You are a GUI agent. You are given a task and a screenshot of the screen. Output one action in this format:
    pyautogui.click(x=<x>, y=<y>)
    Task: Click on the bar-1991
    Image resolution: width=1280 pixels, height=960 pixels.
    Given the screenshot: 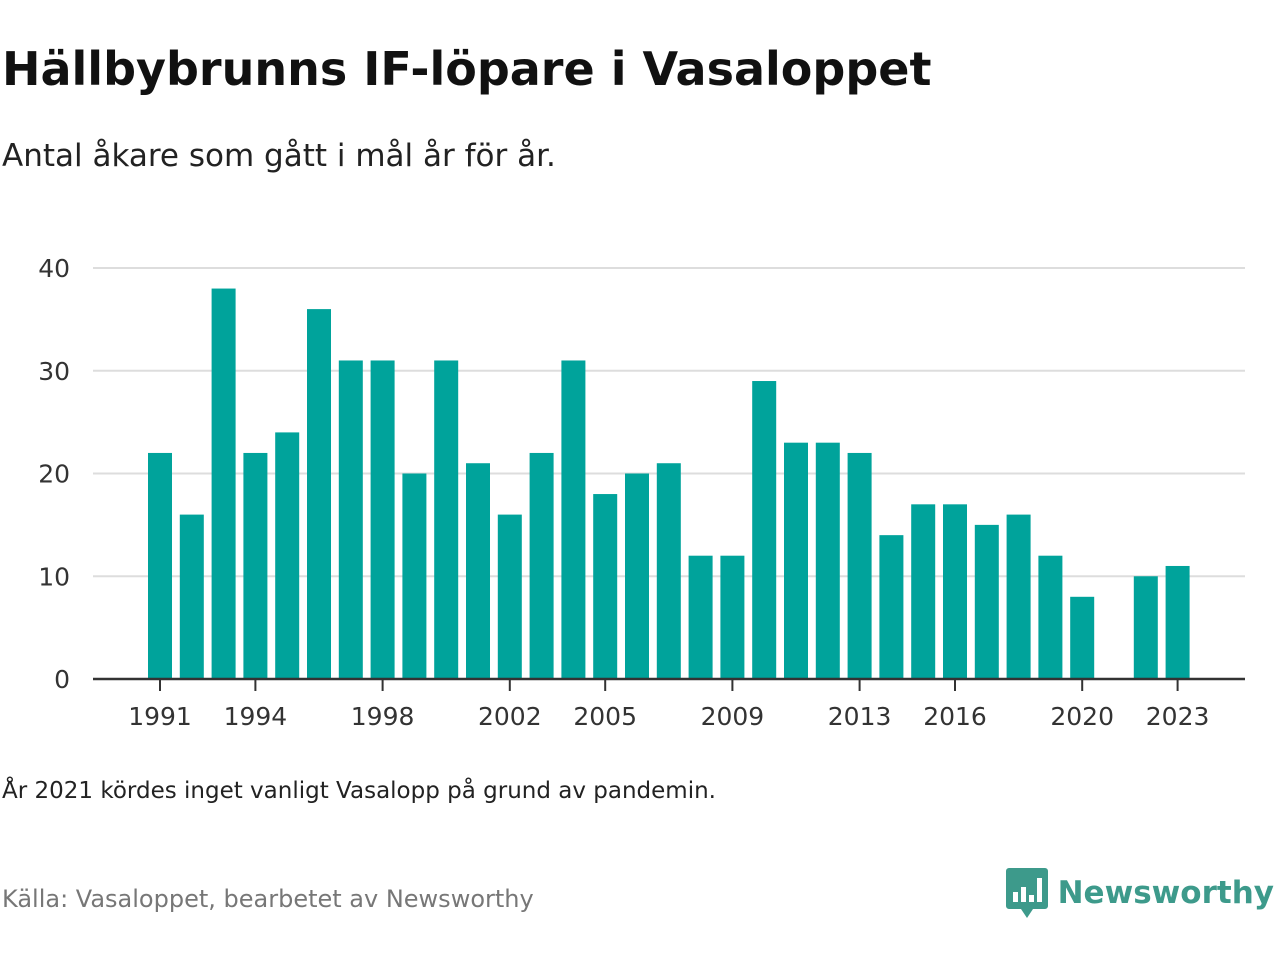 What is the action you would take?
    pyautogui.click(x=160, y=565)
    